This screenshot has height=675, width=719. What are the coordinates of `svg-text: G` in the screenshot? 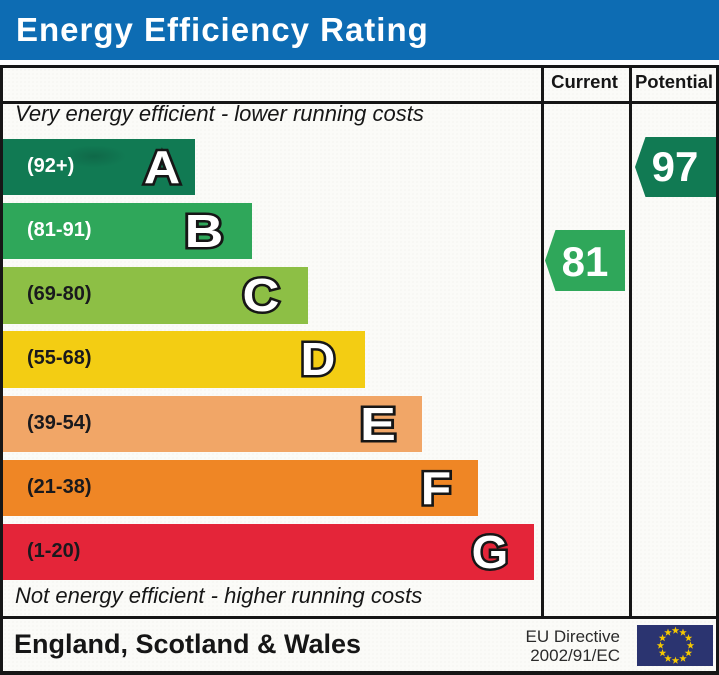 It's located at (489, 550).